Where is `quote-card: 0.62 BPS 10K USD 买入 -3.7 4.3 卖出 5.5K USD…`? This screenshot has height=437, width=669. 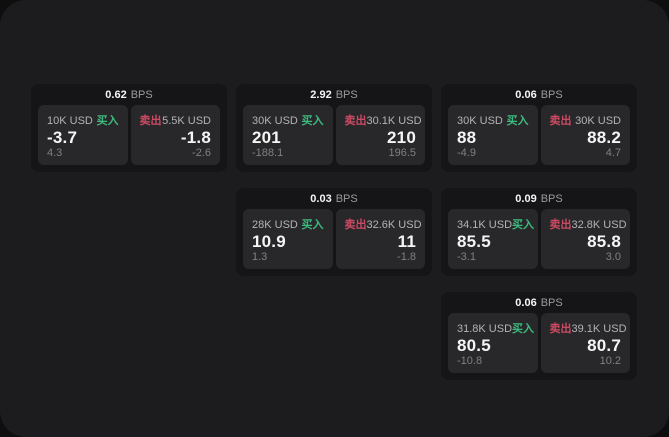 quote-card: 0.62 BPS 10K USD 买入 -3.7 4.3 卖出 5.5K USD… is located at coordinates (129, 128).